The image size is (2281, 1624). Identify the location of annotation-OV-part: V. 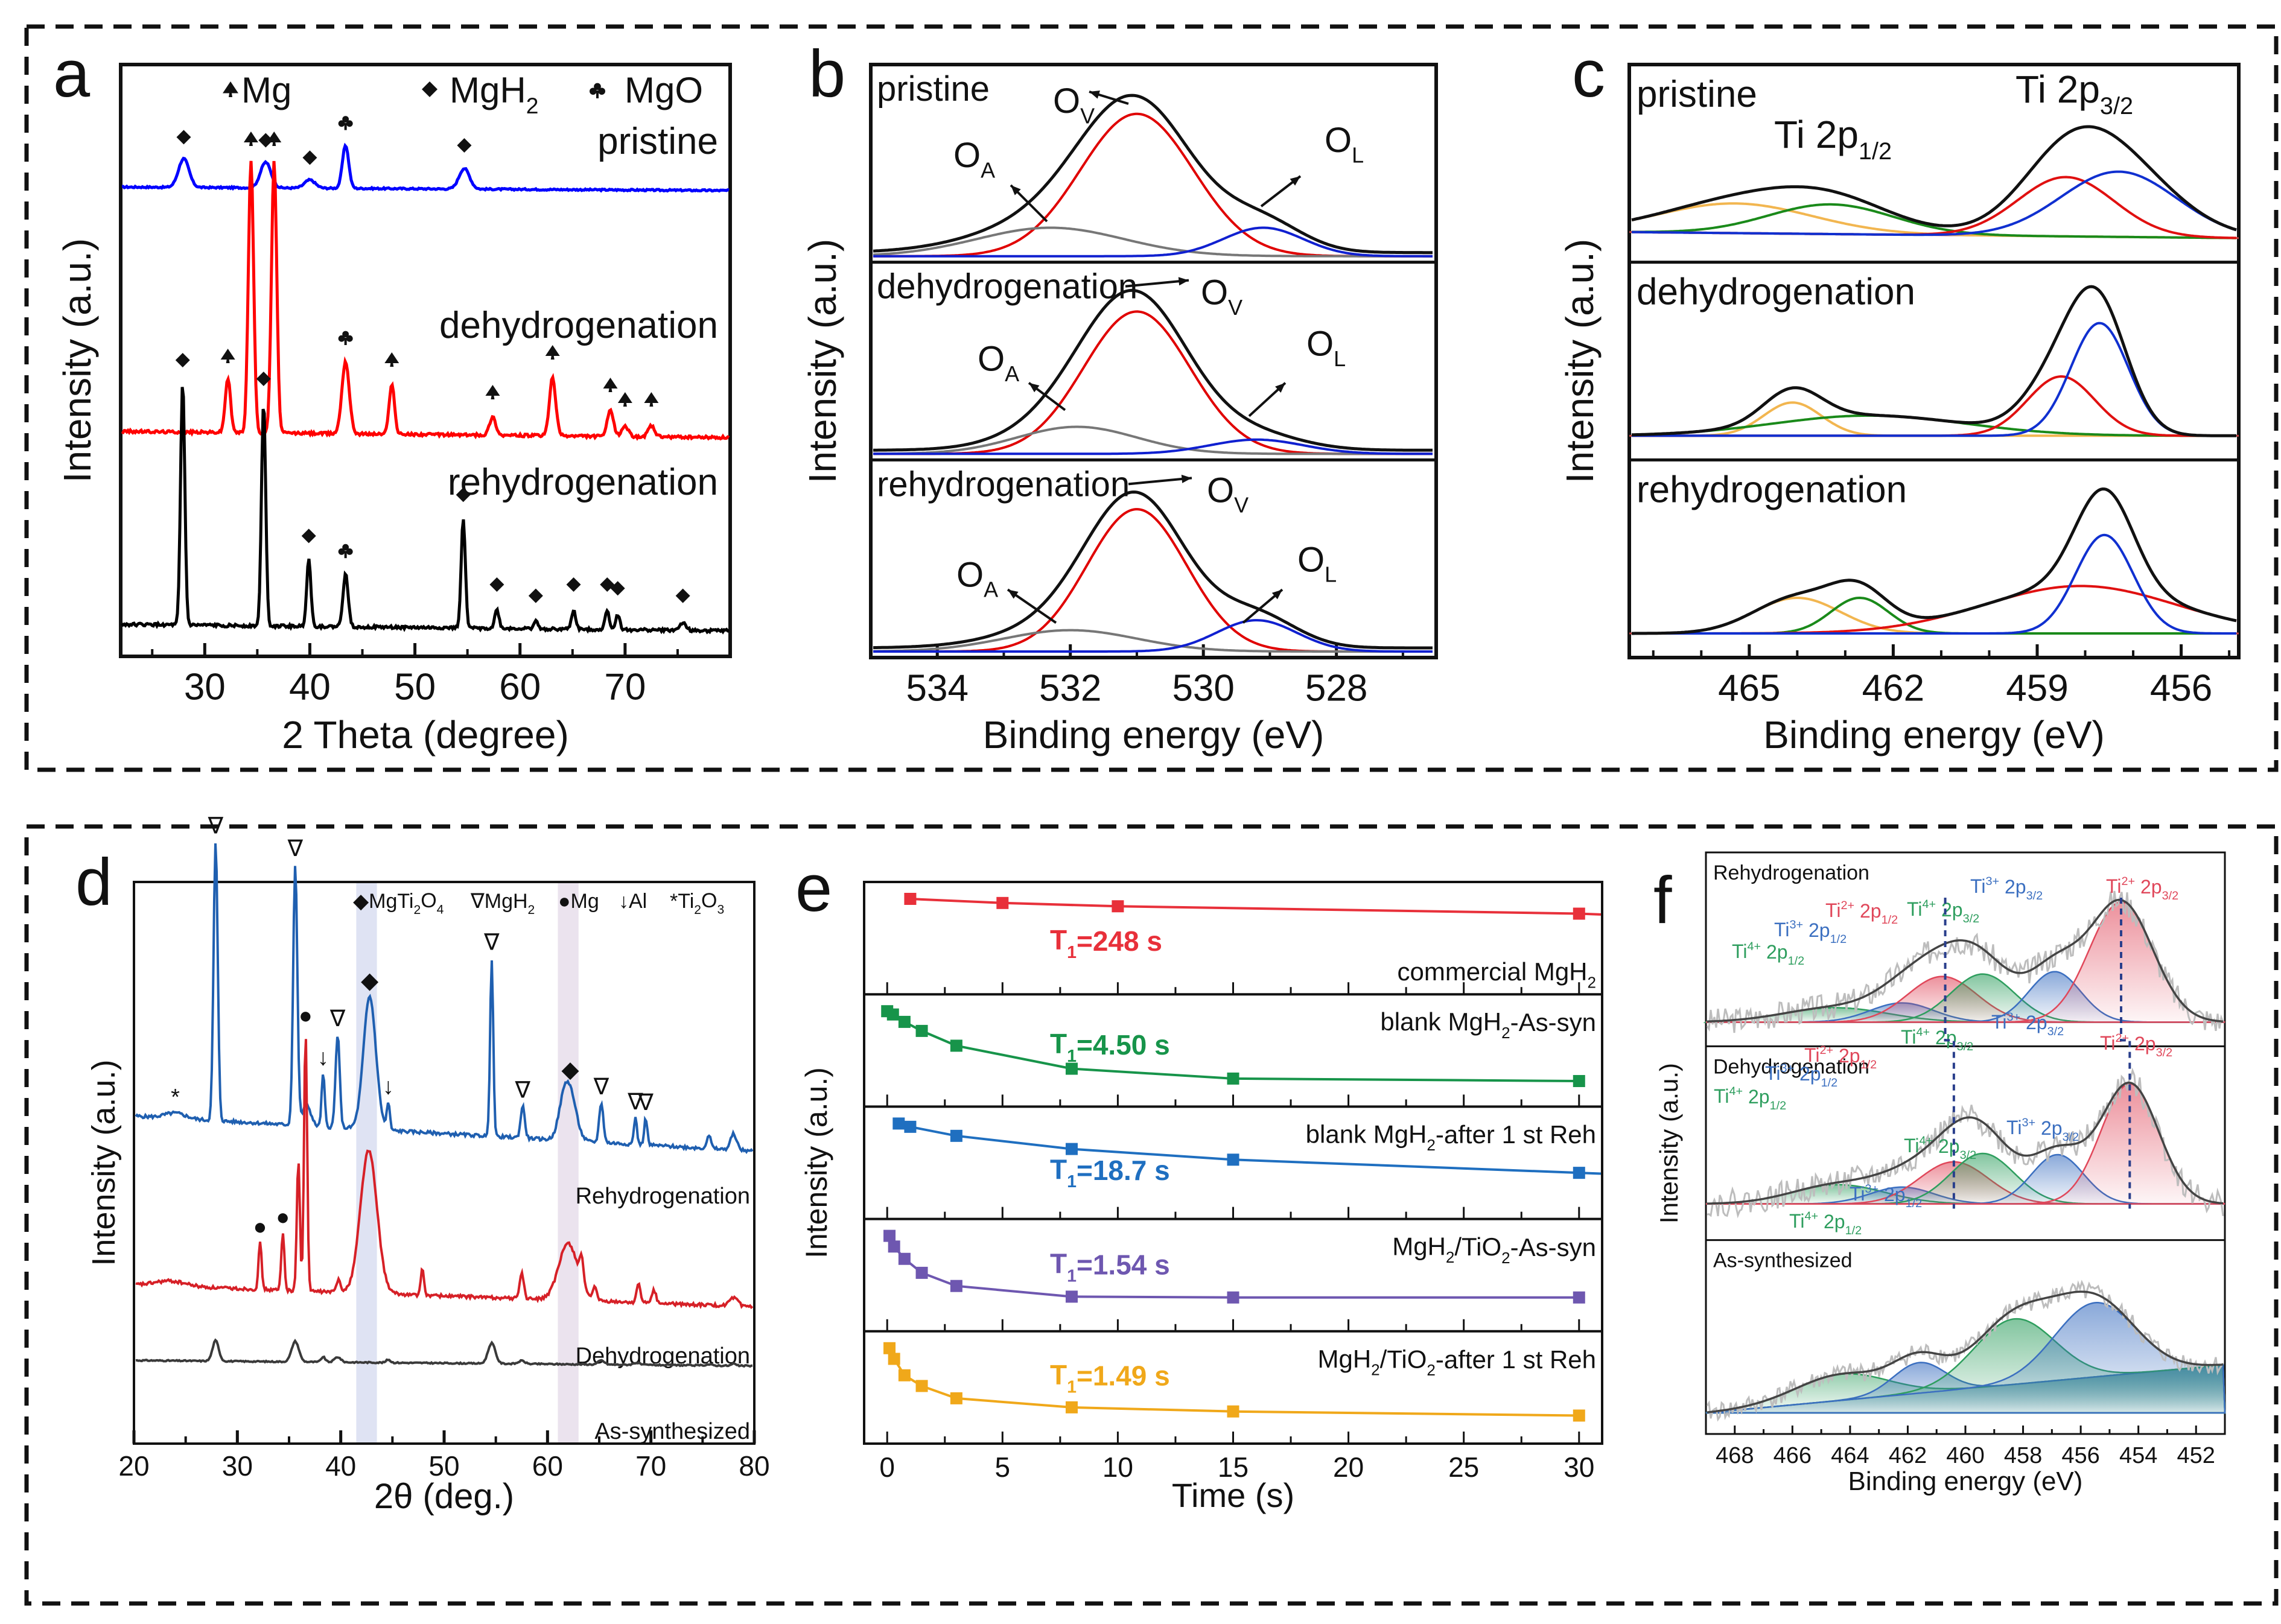
(1241, 505).